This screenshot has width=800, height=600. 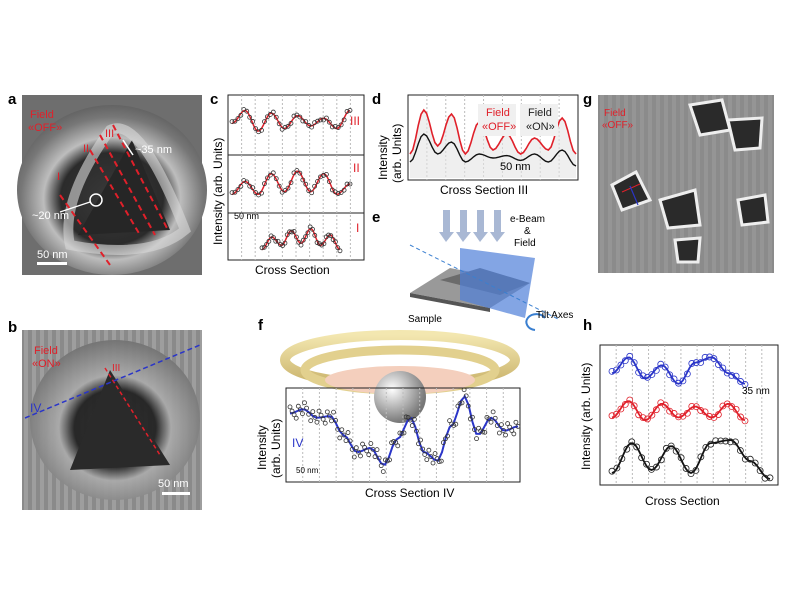 I want to click on c-row-i: I, so click(x=357, y=228).